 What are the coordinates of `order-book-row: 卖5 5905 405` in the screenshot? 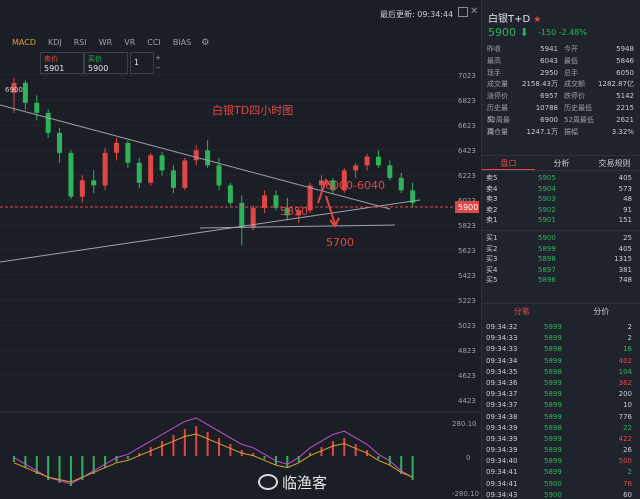 It's located at (561, 178).